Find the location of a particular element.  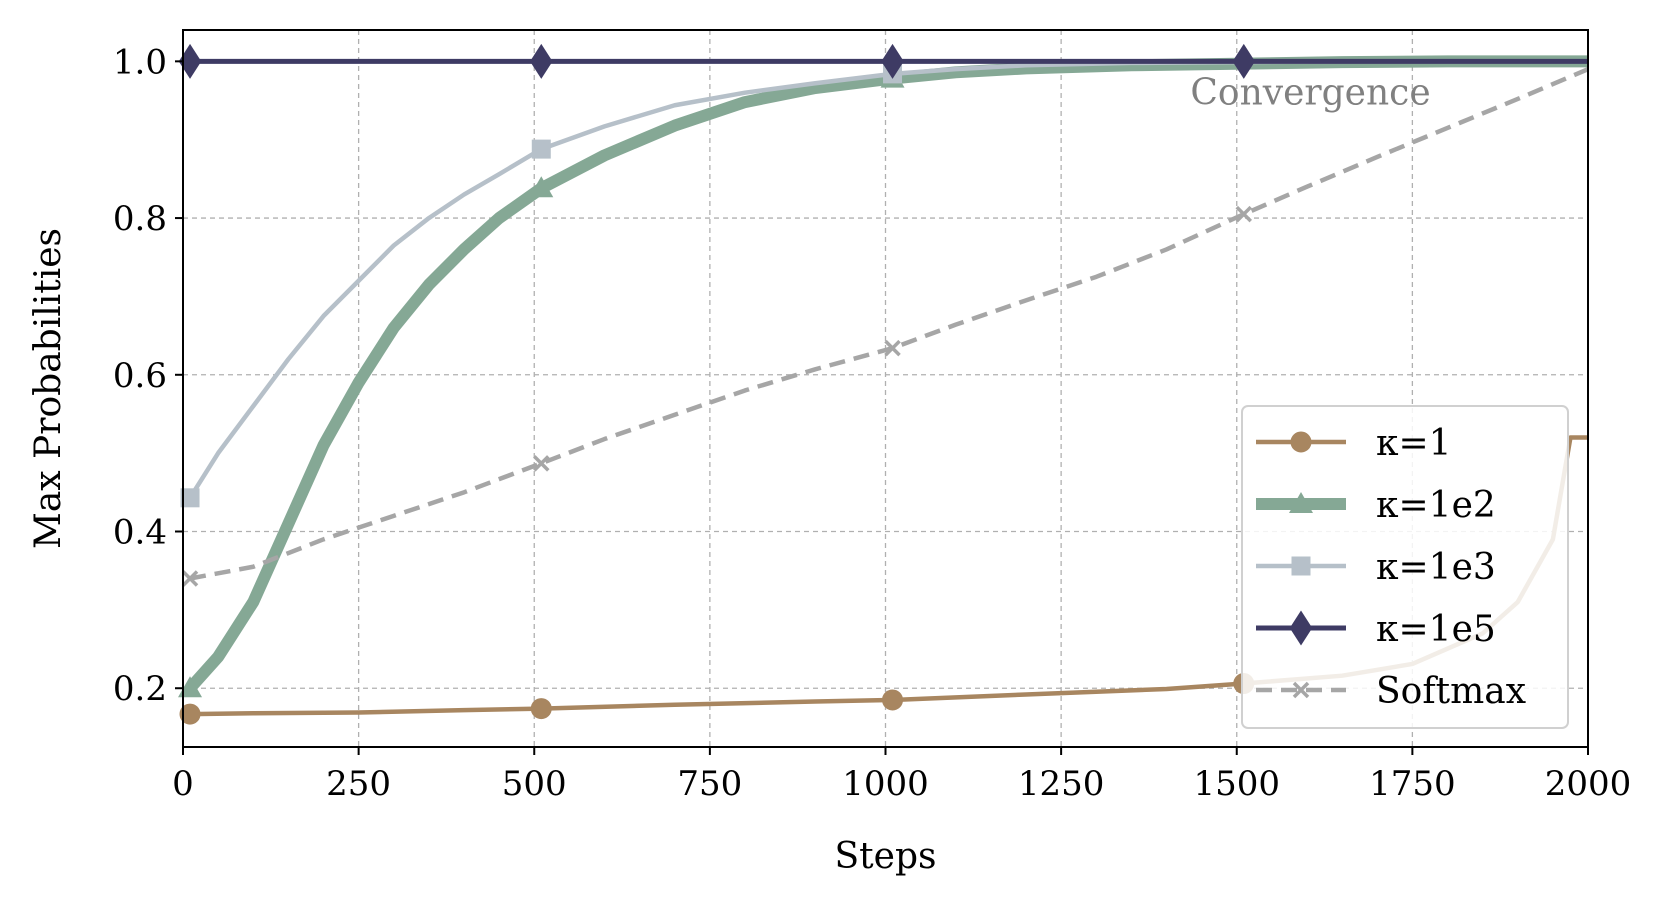

x-tick-label: 0 is located at coordinates (183, 784).